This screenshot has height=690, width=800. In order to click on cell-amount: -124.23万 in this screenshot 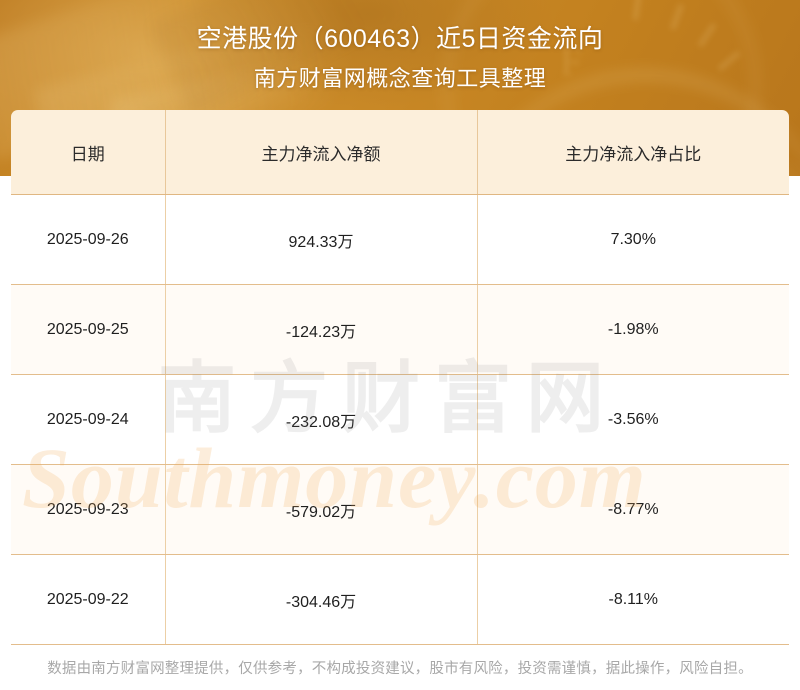, I will do `click(321, 329)`.